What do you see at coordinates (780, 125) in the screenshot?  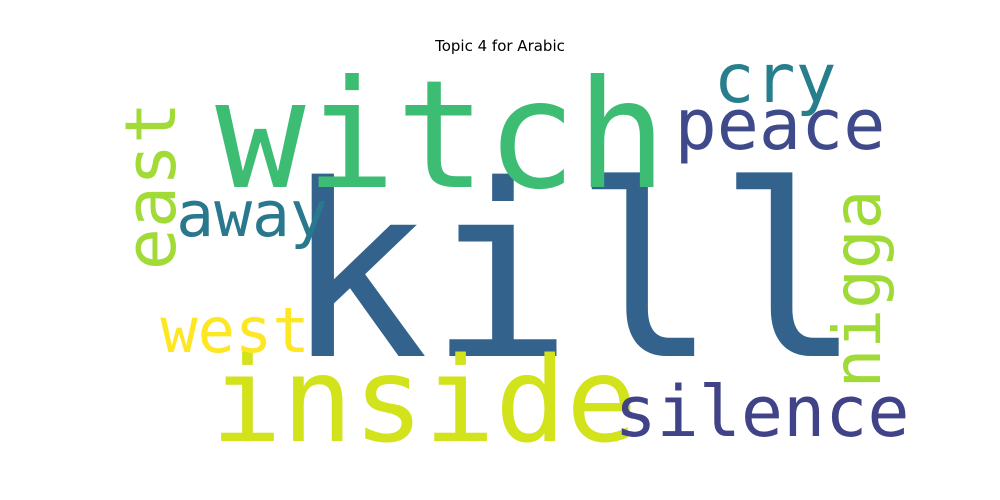 I see `word-peace: peace` at bounding box center [780, 125].